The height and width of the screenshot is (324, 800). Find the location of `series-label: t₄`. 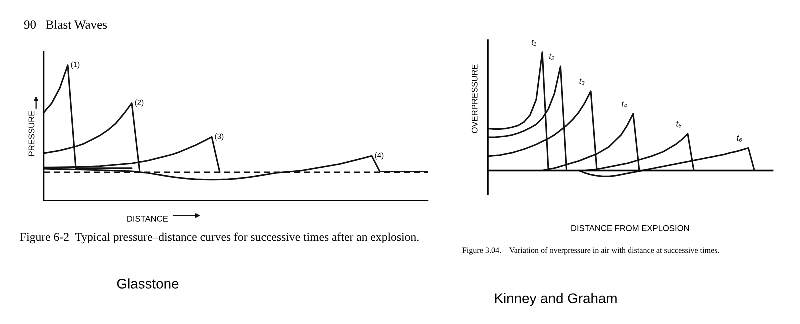

series-label: t₄ is located at coordinates (625, 104).